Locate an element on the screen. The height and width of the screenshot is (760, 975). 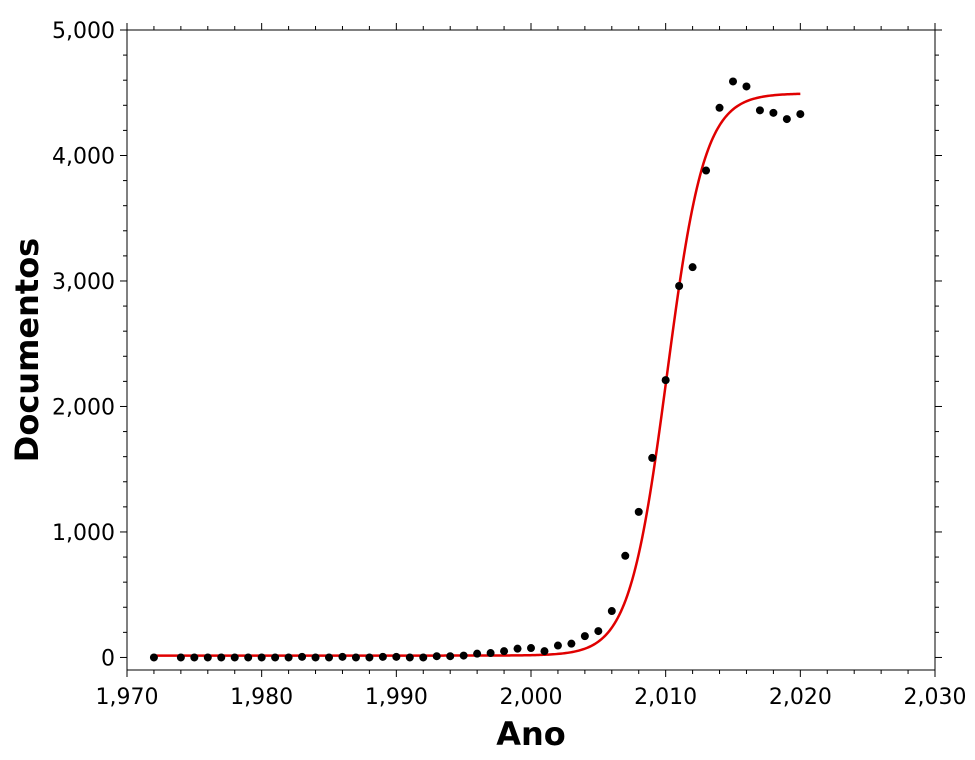
y-tick-label: 0 is located at coordinates (108, 658).